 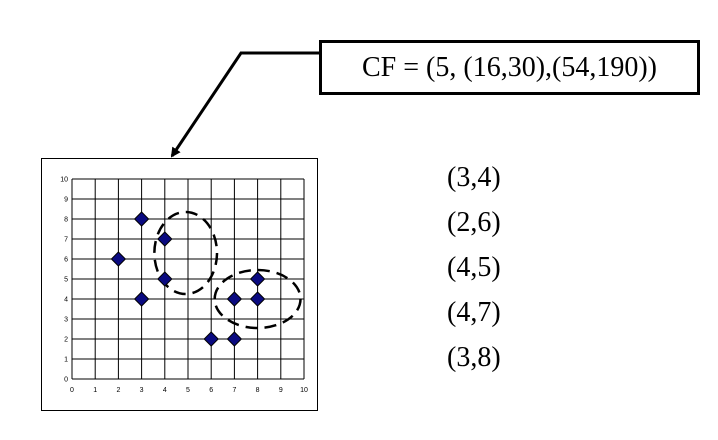 I want to click on x-tick-label: 3, so click(x=142, y=390).